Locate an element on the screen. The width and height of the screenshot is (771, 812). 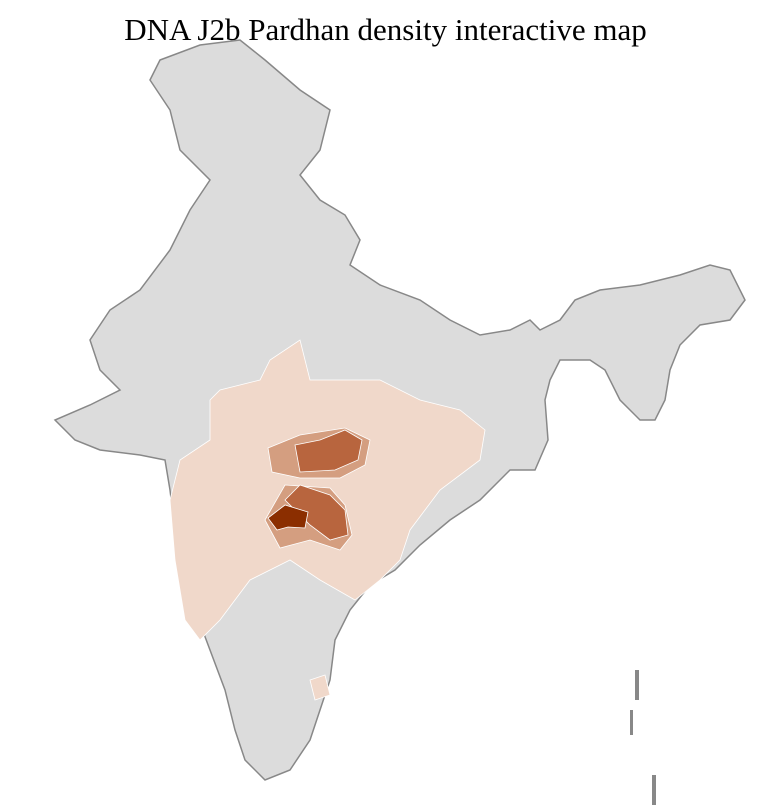
map-title: DNA J2b Pardhan density interactive map is located at coordinates (385, 29).